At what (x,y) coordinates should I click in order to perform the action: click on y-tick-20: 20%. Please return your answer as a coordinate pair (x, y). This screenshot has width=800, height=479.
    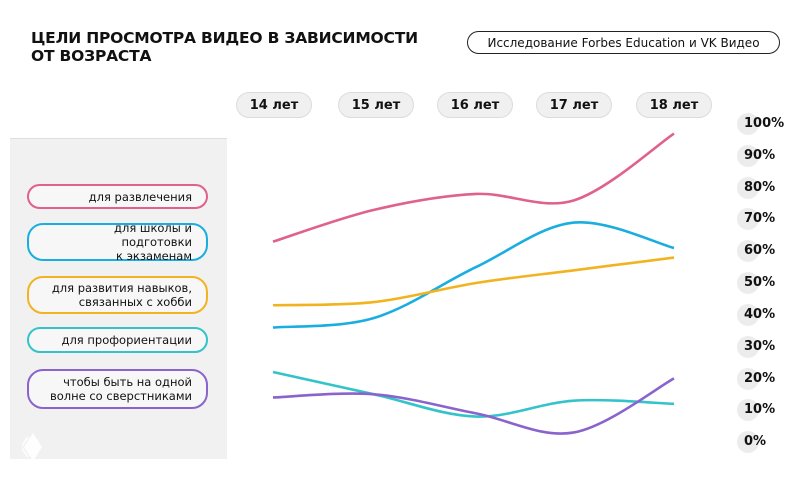
    Looking at the image, I should click on (767, 379).